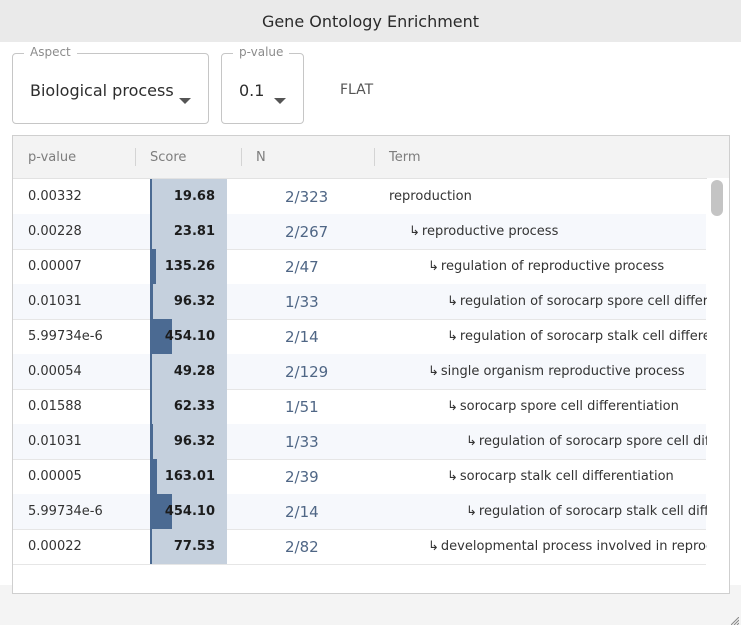 This screenshot has height=625, width=741. What do you see at coordinates (357, 90) in the screenshot?
I see `flat-toggle: FLAT` at bounding box center [357, 90].